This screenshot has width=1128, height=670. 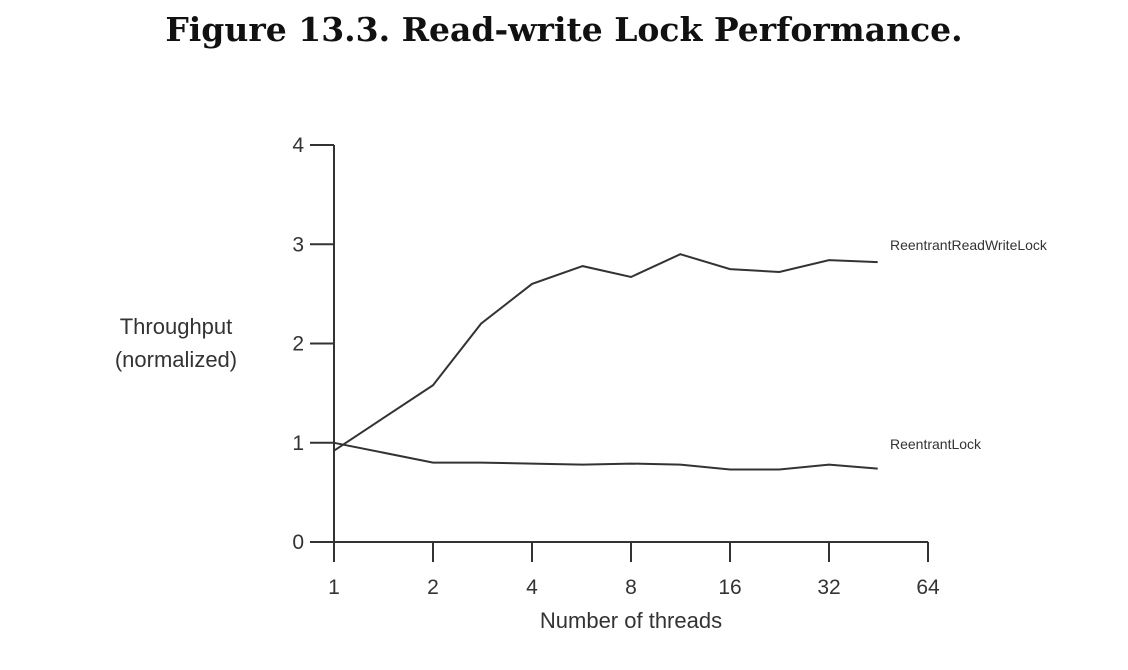 What do you see at coordinates (729, 587) in the screenshot?
I see `x-tick-label: 16` at bounding box center [729, 587].